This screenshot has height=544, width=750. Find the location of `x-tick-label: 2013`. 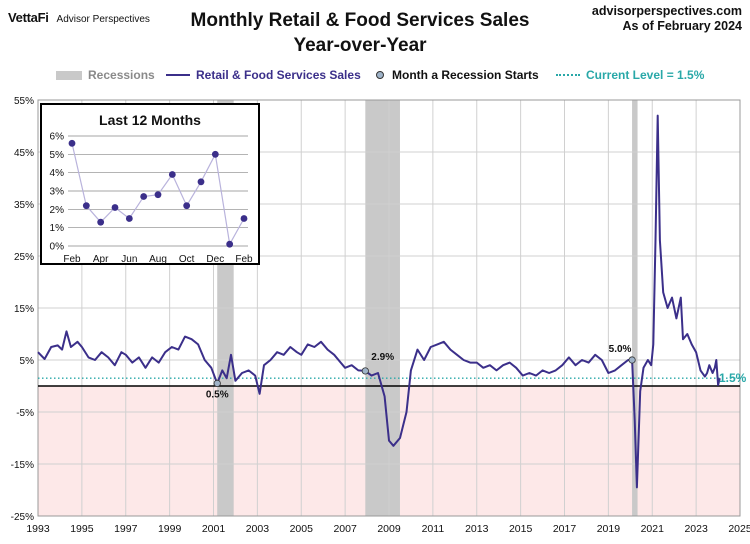

x-tick-label: 2013 is located at coordinates (477, 529).